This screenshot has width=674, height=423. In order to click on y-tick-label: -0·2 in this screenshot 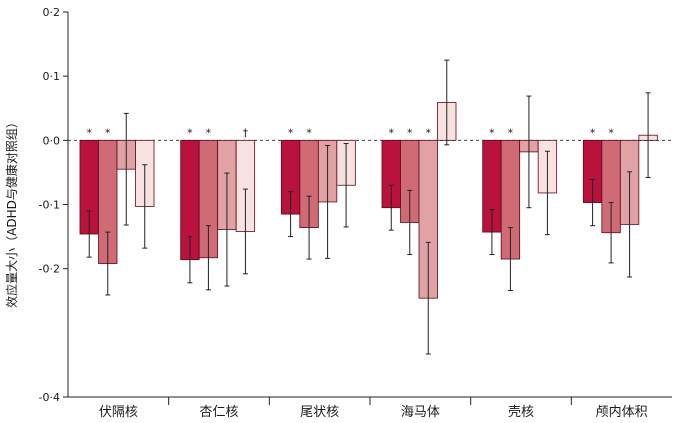, I will do `click(49, 269)`.